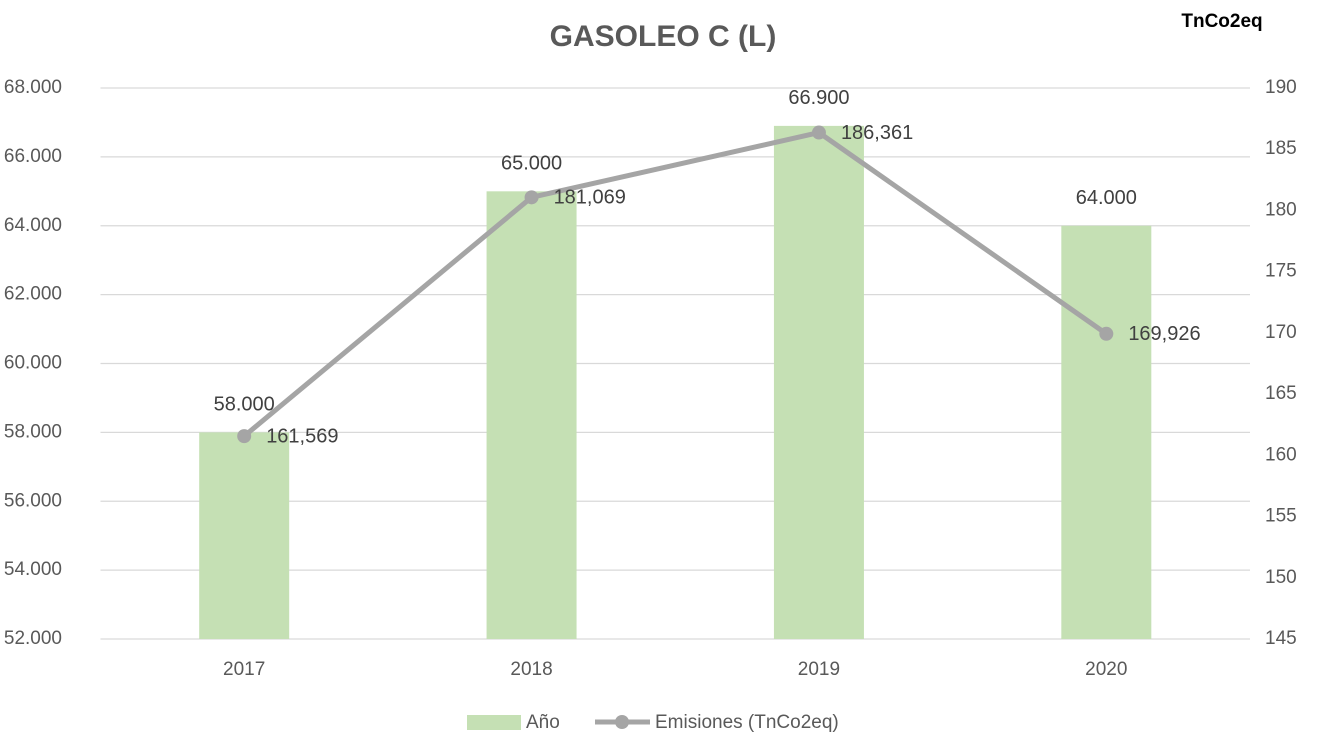 The height and width of the screenshot is (740, 1326). What do you see at coordinates (1281, 87) in the screenshot?
I see `y2-tick-label: 190` at bounding box center [1281, 87].